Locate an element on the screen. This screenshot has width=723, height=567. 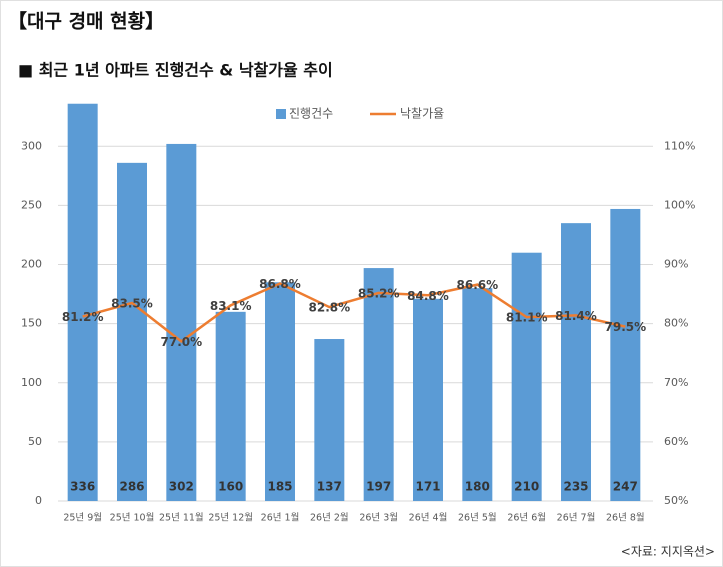
bar-value-label: 171 is located at coordinates (427, 487).